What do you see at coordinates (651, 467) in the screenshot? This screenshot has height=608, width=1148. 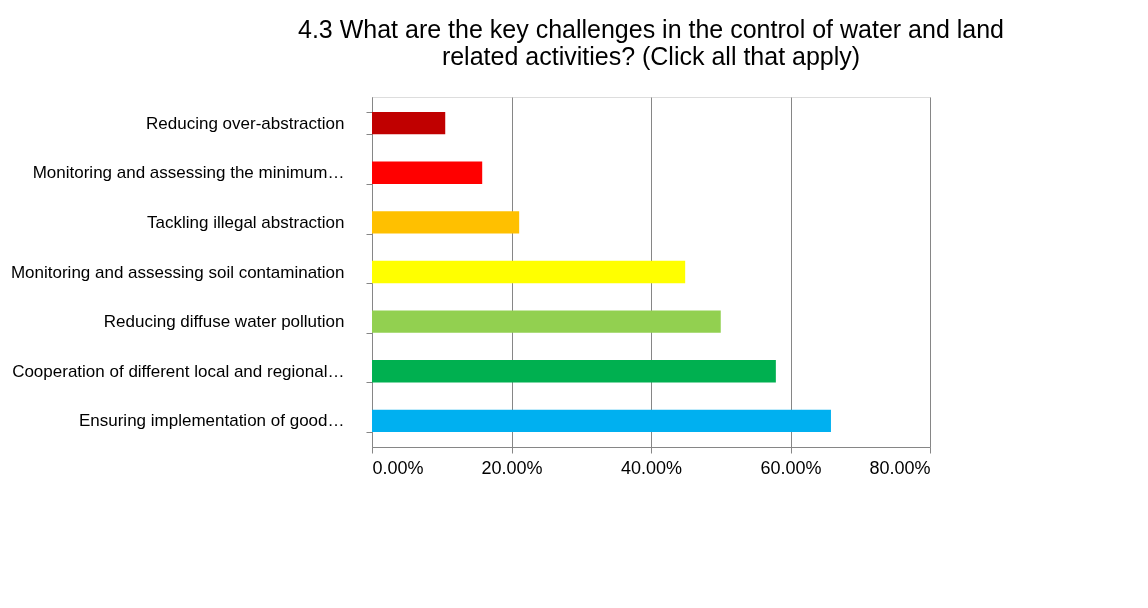 I see `x-tick-label: 40.00%` at bounding box center [651, 467].